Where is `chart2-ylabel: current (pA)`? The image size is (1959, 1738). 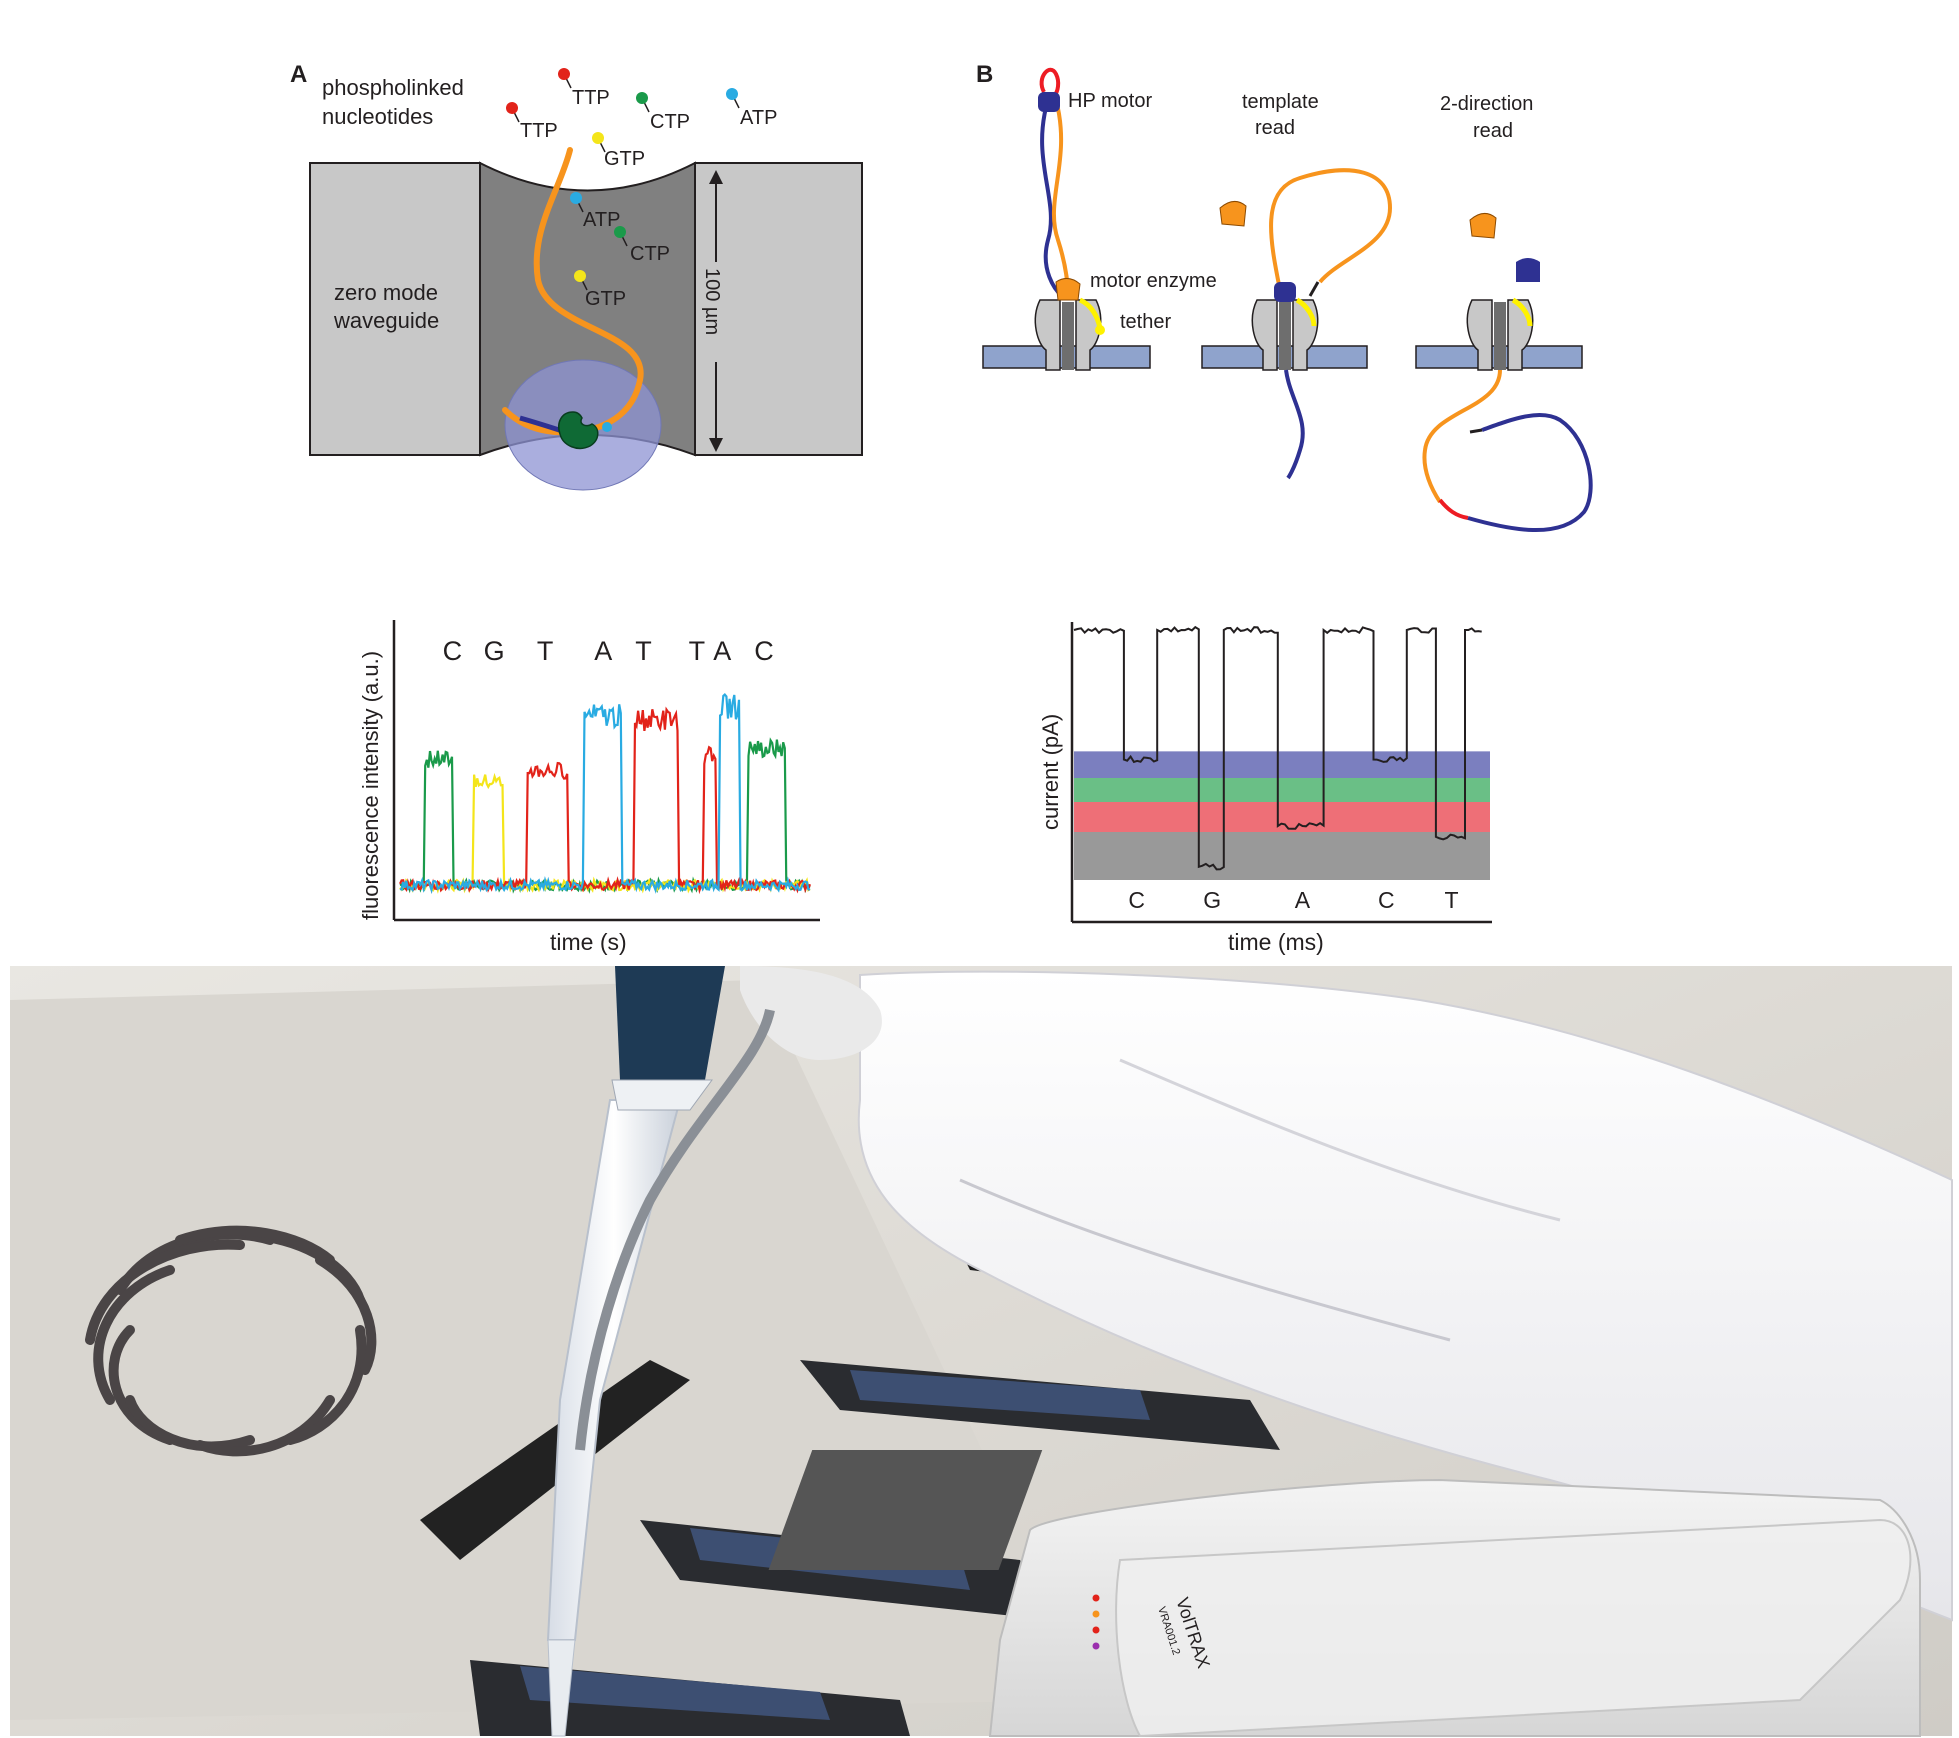
chart2-ylabel: current (pA) is located at coordinates (1050, 772).